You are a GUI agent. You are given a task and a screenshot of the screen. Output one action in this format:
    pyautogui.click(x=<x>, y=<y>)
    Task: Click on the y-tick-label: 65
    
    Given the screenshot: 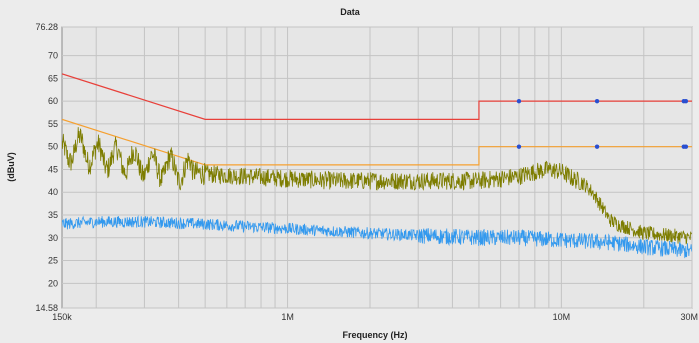 What is the action you would take?
    pyautogui.click(x=53, y=78)
    